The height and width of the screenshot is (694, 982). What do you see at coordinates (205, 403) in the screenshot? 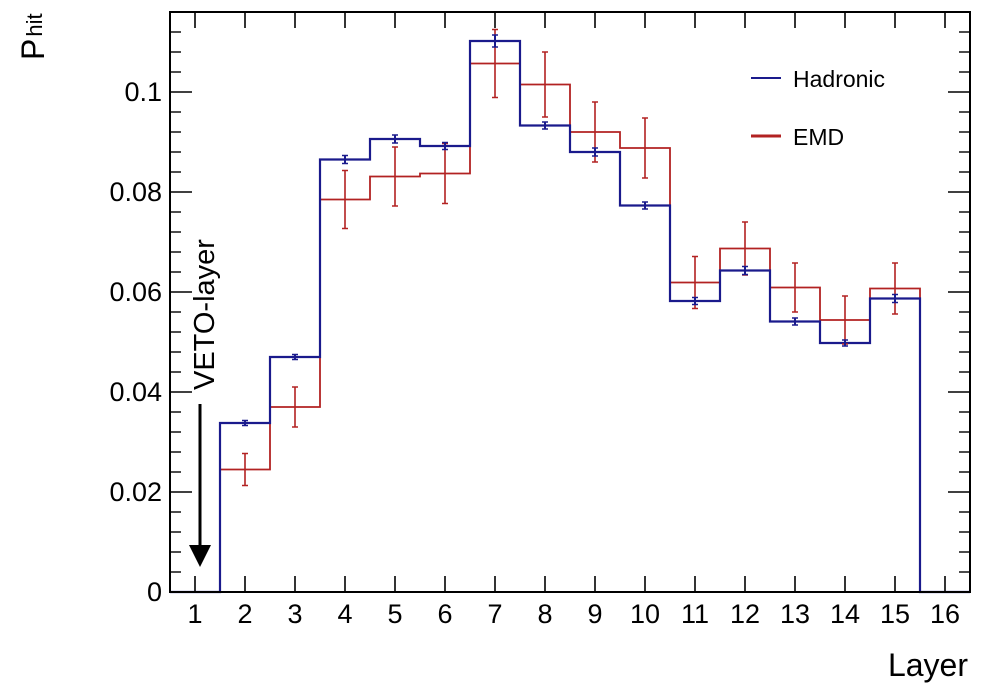
I see `veto-layer-annotation: VETO-layer` at bounding box center [205, 403].